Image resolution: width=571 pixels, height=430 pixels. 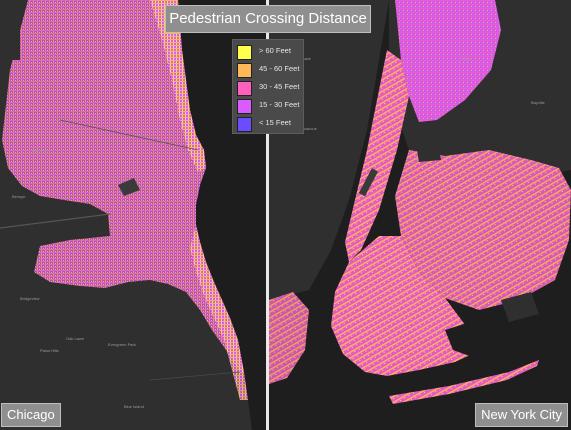 What do you see at coordinates (483, 230) in the screenshot?
I see `queens-streets` at bounding box center [483, 230].